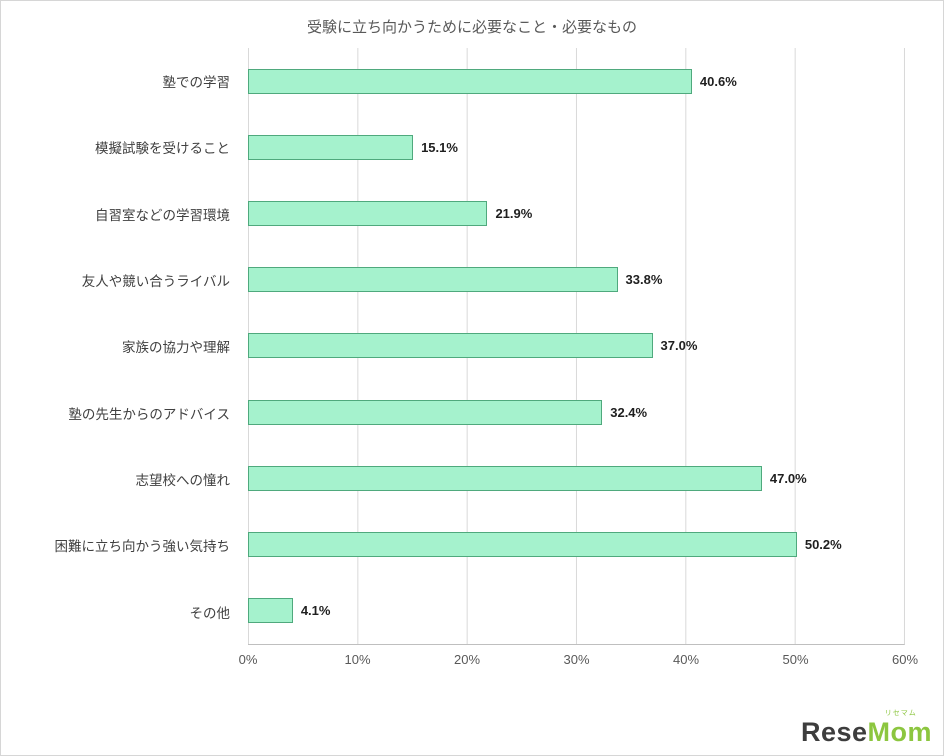  What do you see at coordinates (439, 147) in the screenshot?
I see `bar-value-label: 15.1%` at bounding box center [439, 147].